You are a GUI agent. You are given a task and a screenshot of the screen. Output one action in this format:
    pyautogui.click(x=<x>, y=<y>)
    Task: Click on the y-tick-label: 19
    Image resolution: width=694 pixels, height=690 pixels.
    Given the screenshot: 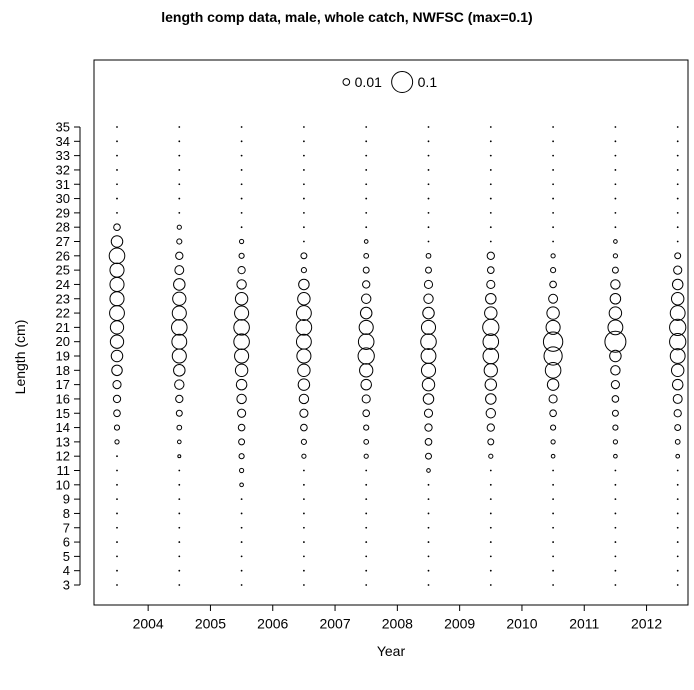 What is the action you would take?
    pyautogui.click(x=63, y=356)
    